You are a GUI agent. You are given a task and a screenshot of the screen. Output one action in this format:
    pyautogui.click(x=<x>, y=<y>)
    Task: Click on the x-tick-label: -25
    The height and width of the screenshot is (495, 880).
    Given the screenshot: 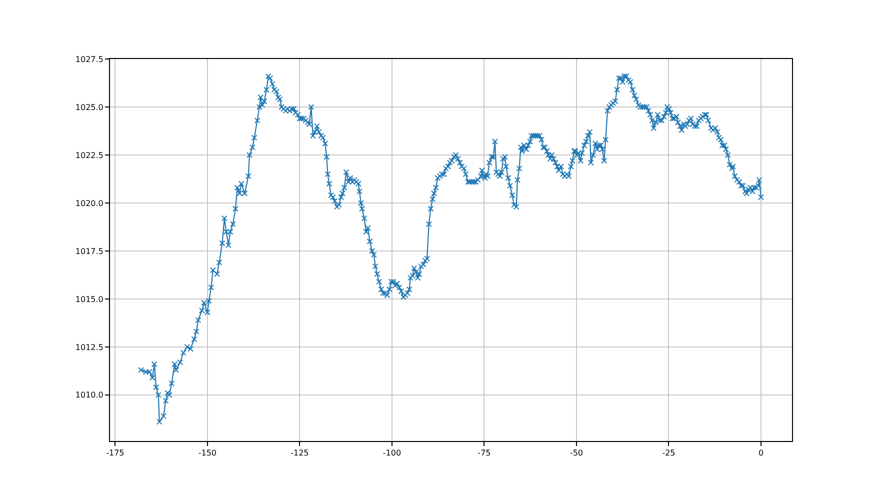 What is the action you would take?
    pyautogui.click(x=669, y=453)
    